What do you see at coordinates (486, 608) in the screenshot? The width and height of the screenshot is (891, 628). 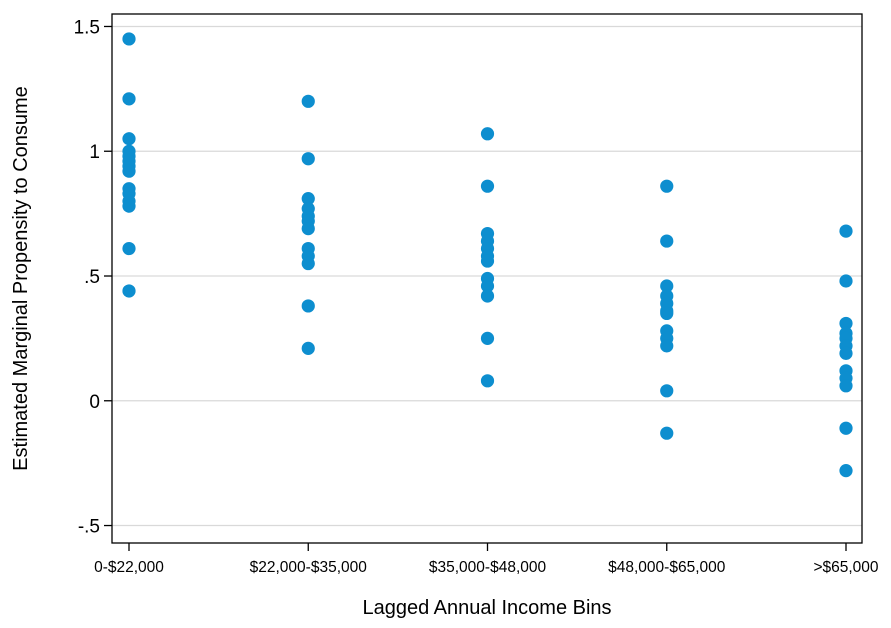 I see `x-axis-title: Lagged Annual Income Bins` at bounding box center [486, 608].